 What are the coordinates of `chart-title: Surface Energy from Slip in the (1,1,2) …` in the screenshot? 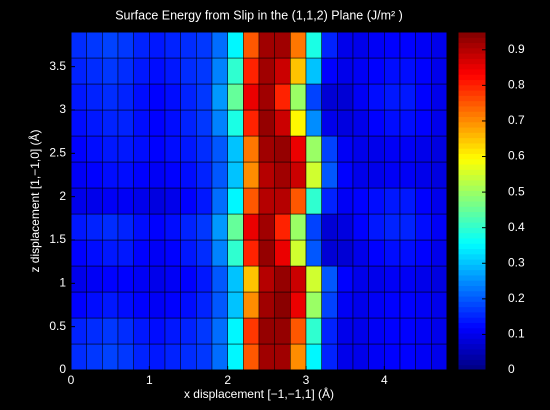 It's located at (259, 15).